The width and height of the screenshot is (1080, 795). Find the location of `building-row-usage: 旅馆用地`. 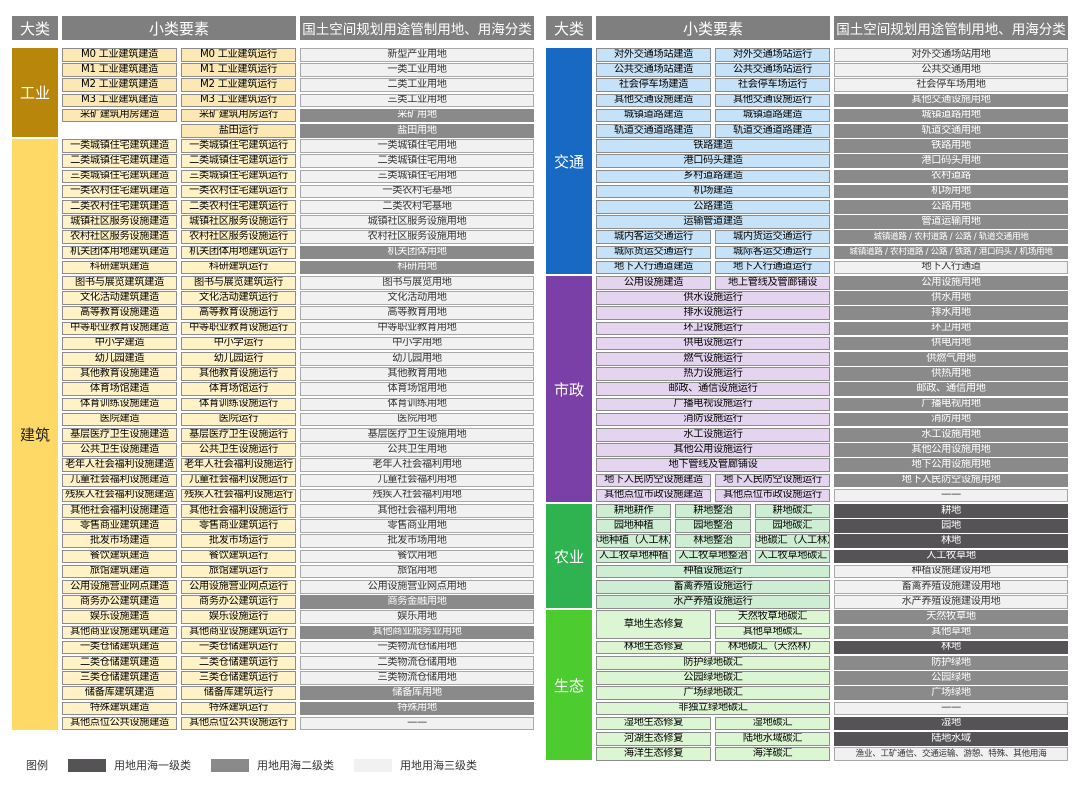

building-row-usage: 旅馆用地 is located at coordinates (417, 571).